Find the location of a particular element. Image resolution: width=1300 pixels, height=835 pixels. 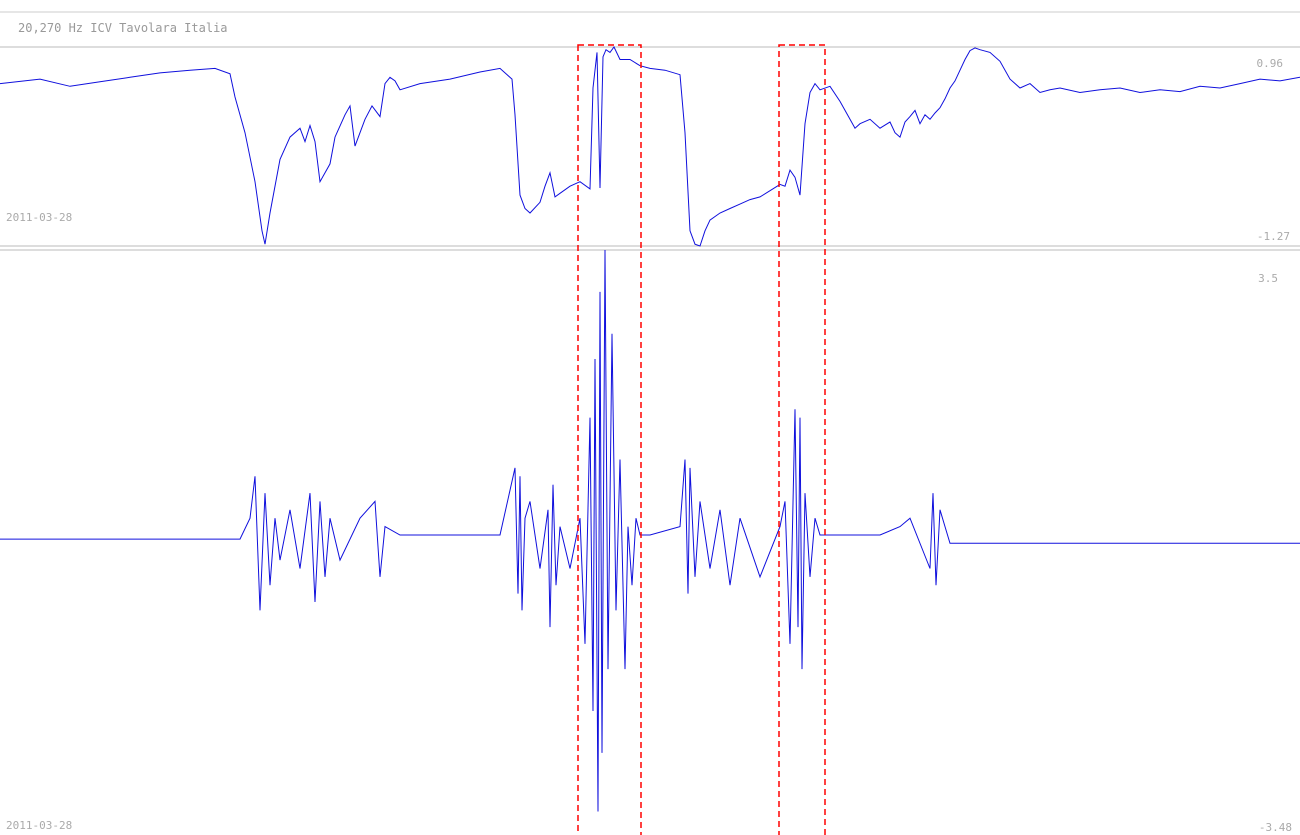

bottom-ymax-label: 3.5 is located at coordinates (1268, 278).